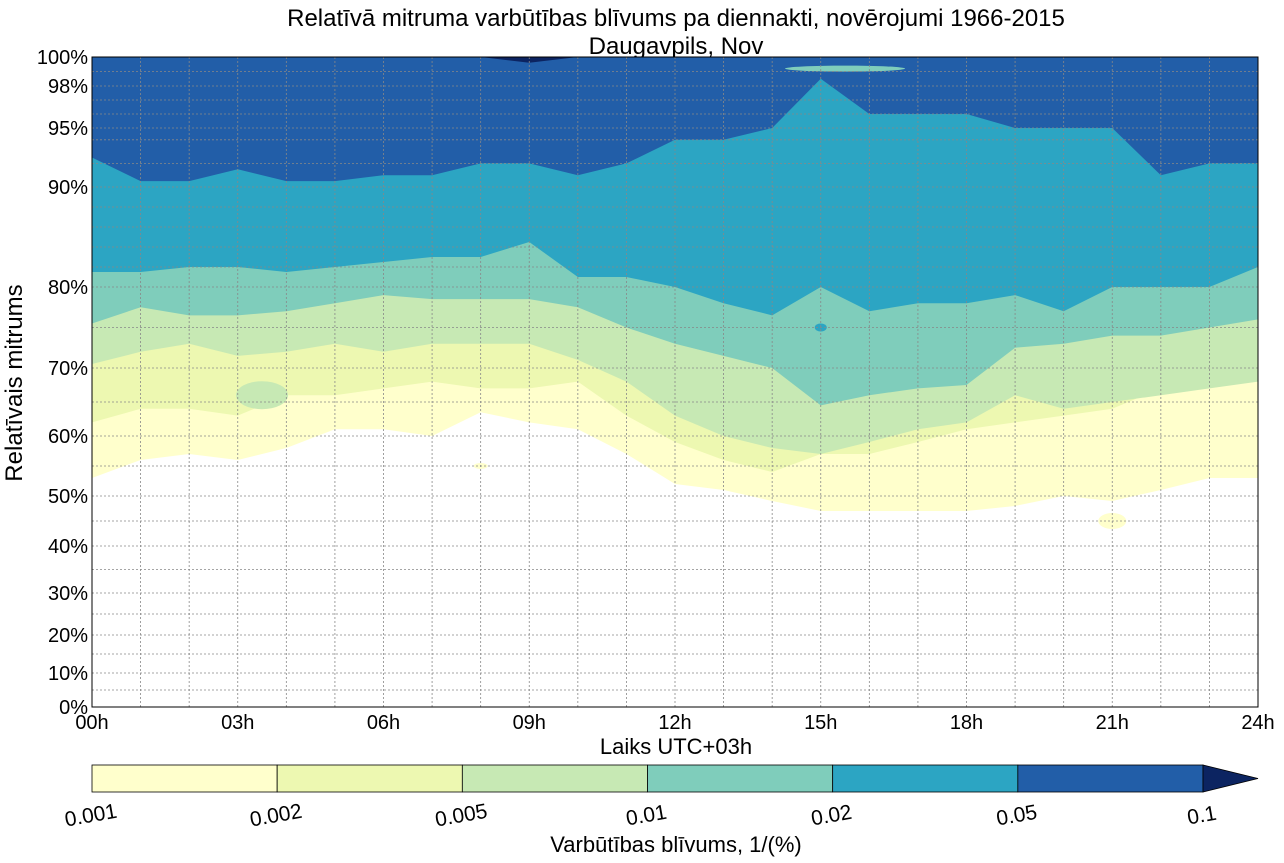  Describe the element at coordinates (68, 547) in the screenshot. I see `y-tick-label: 40%` at that location.